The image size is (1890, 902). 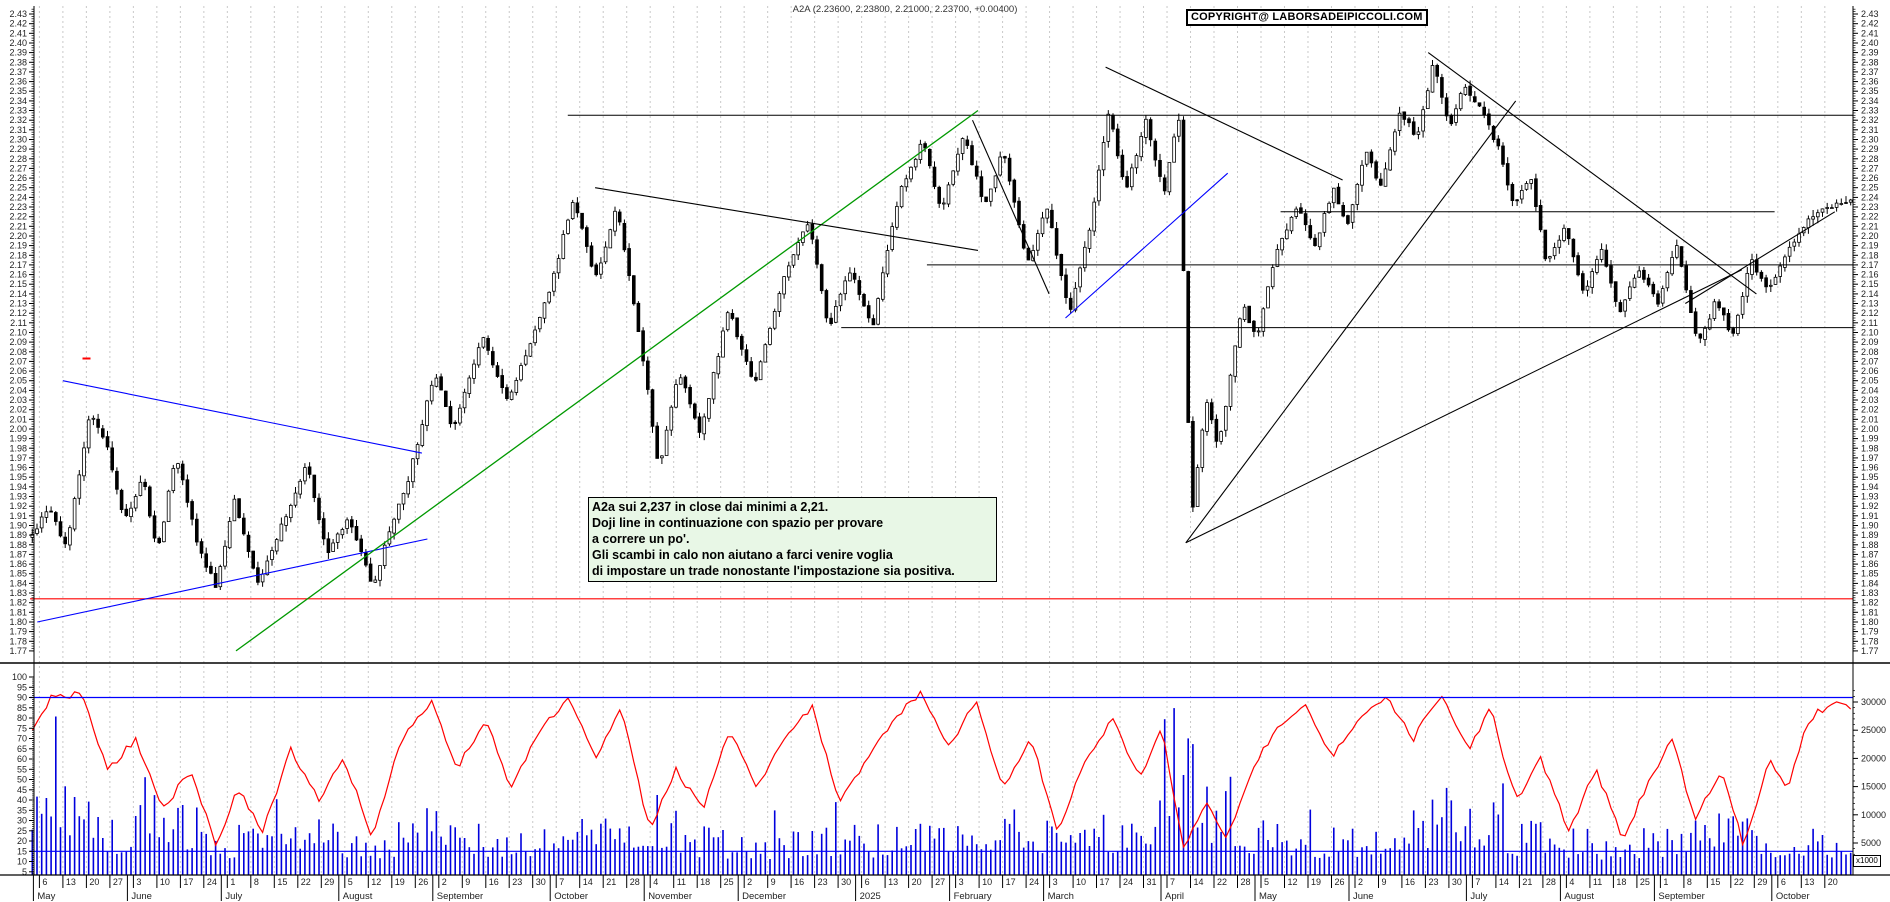 What do you see at coordinates (18, 313) in the screenshot?
I see `svg-text: 2.12` at bounding box center [18, 313].